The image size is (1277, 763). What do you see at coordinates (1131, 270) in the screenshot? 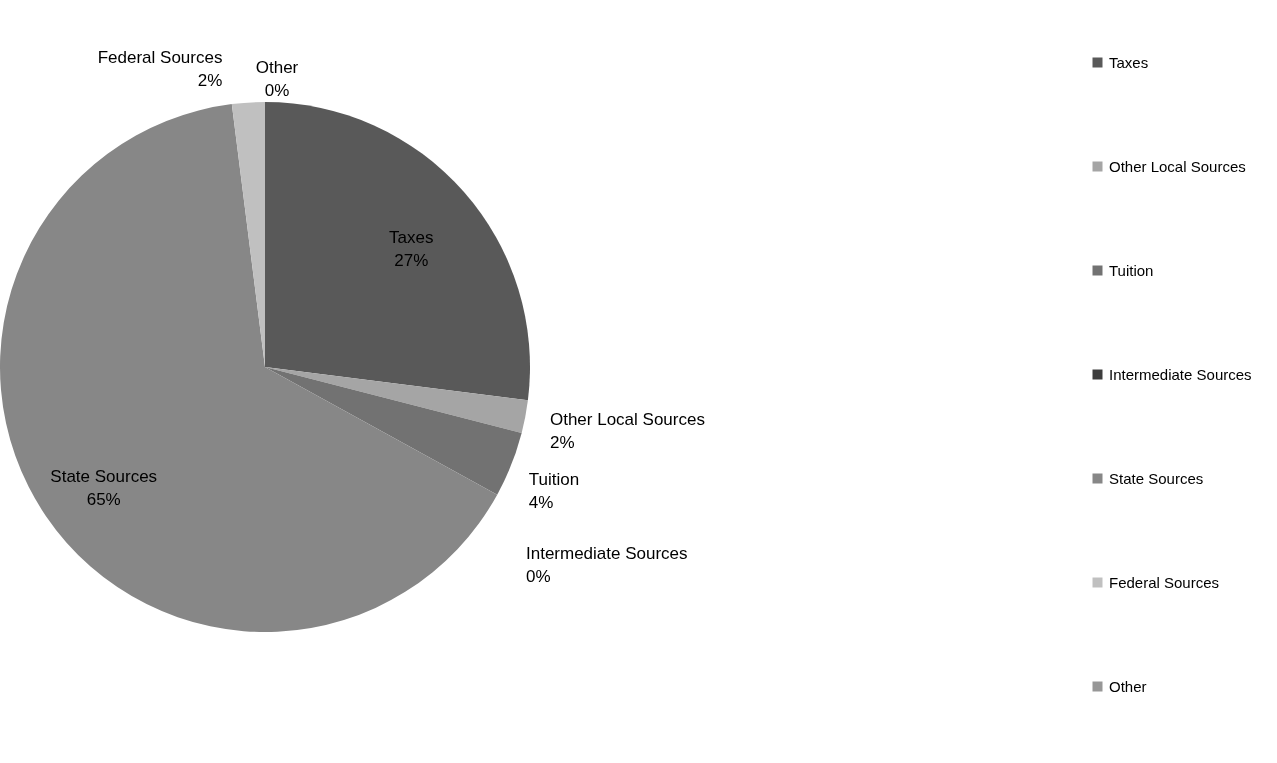
I see `legend-label: Tuition` at bounding box center [1131, 270].